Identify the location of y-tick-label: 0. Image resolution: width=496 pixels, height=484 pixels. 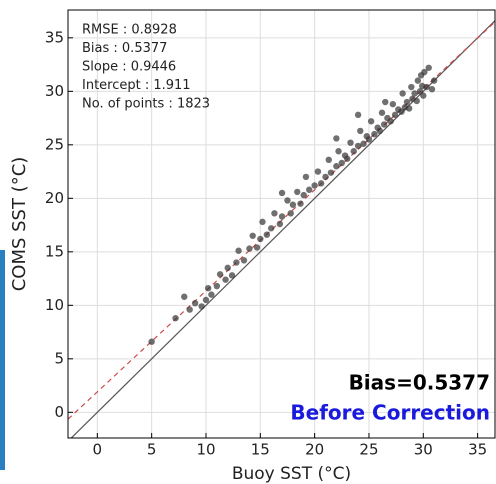
(59, 412).